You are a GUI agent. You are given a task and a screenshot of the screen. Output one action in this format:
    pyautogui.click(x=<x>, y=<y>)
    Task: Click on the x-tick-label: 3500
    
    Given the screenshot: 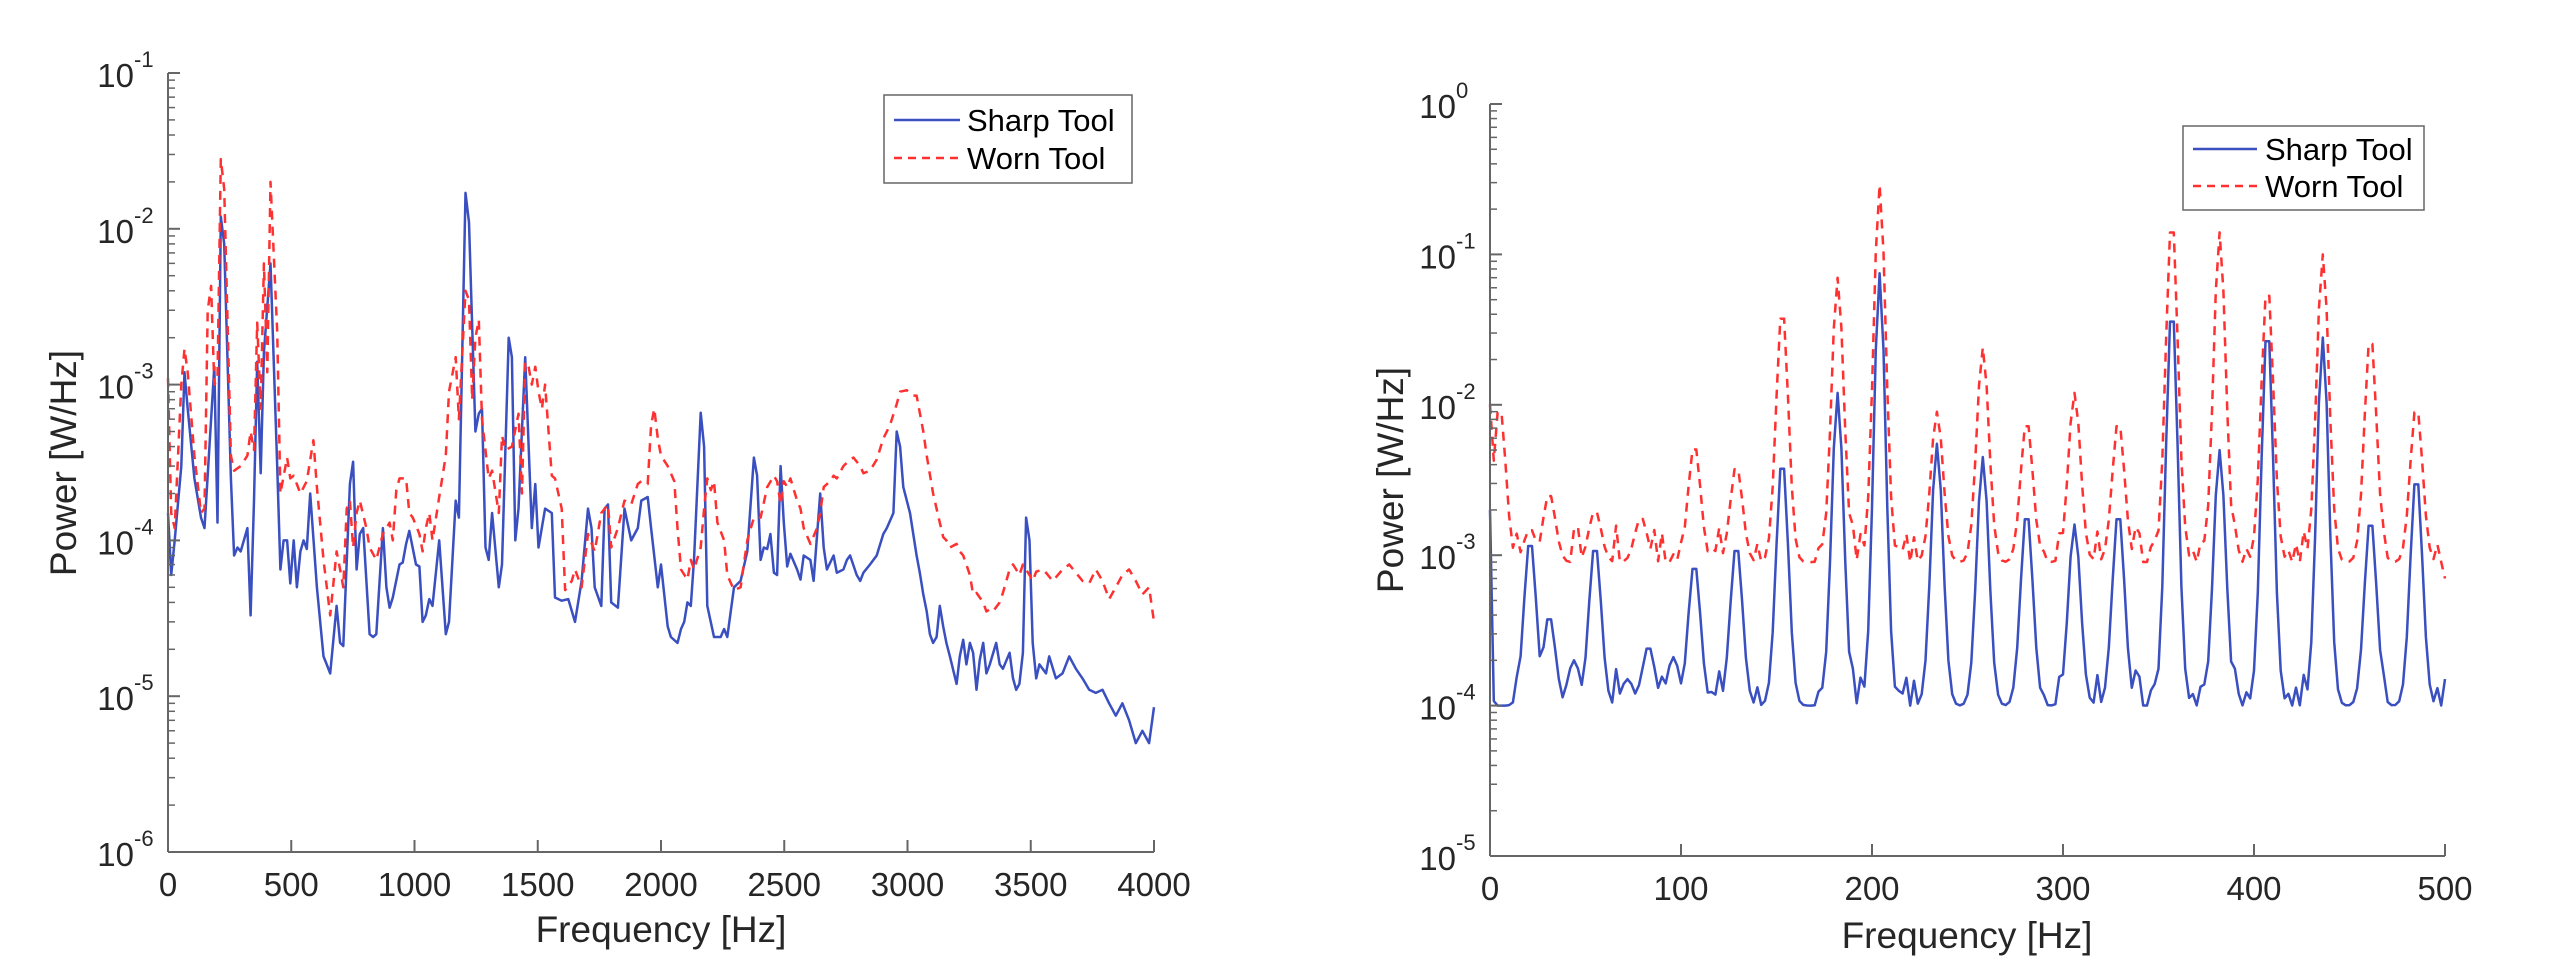 What is the action you would take?
    pyautogui.click(x=1030, y=884)
    